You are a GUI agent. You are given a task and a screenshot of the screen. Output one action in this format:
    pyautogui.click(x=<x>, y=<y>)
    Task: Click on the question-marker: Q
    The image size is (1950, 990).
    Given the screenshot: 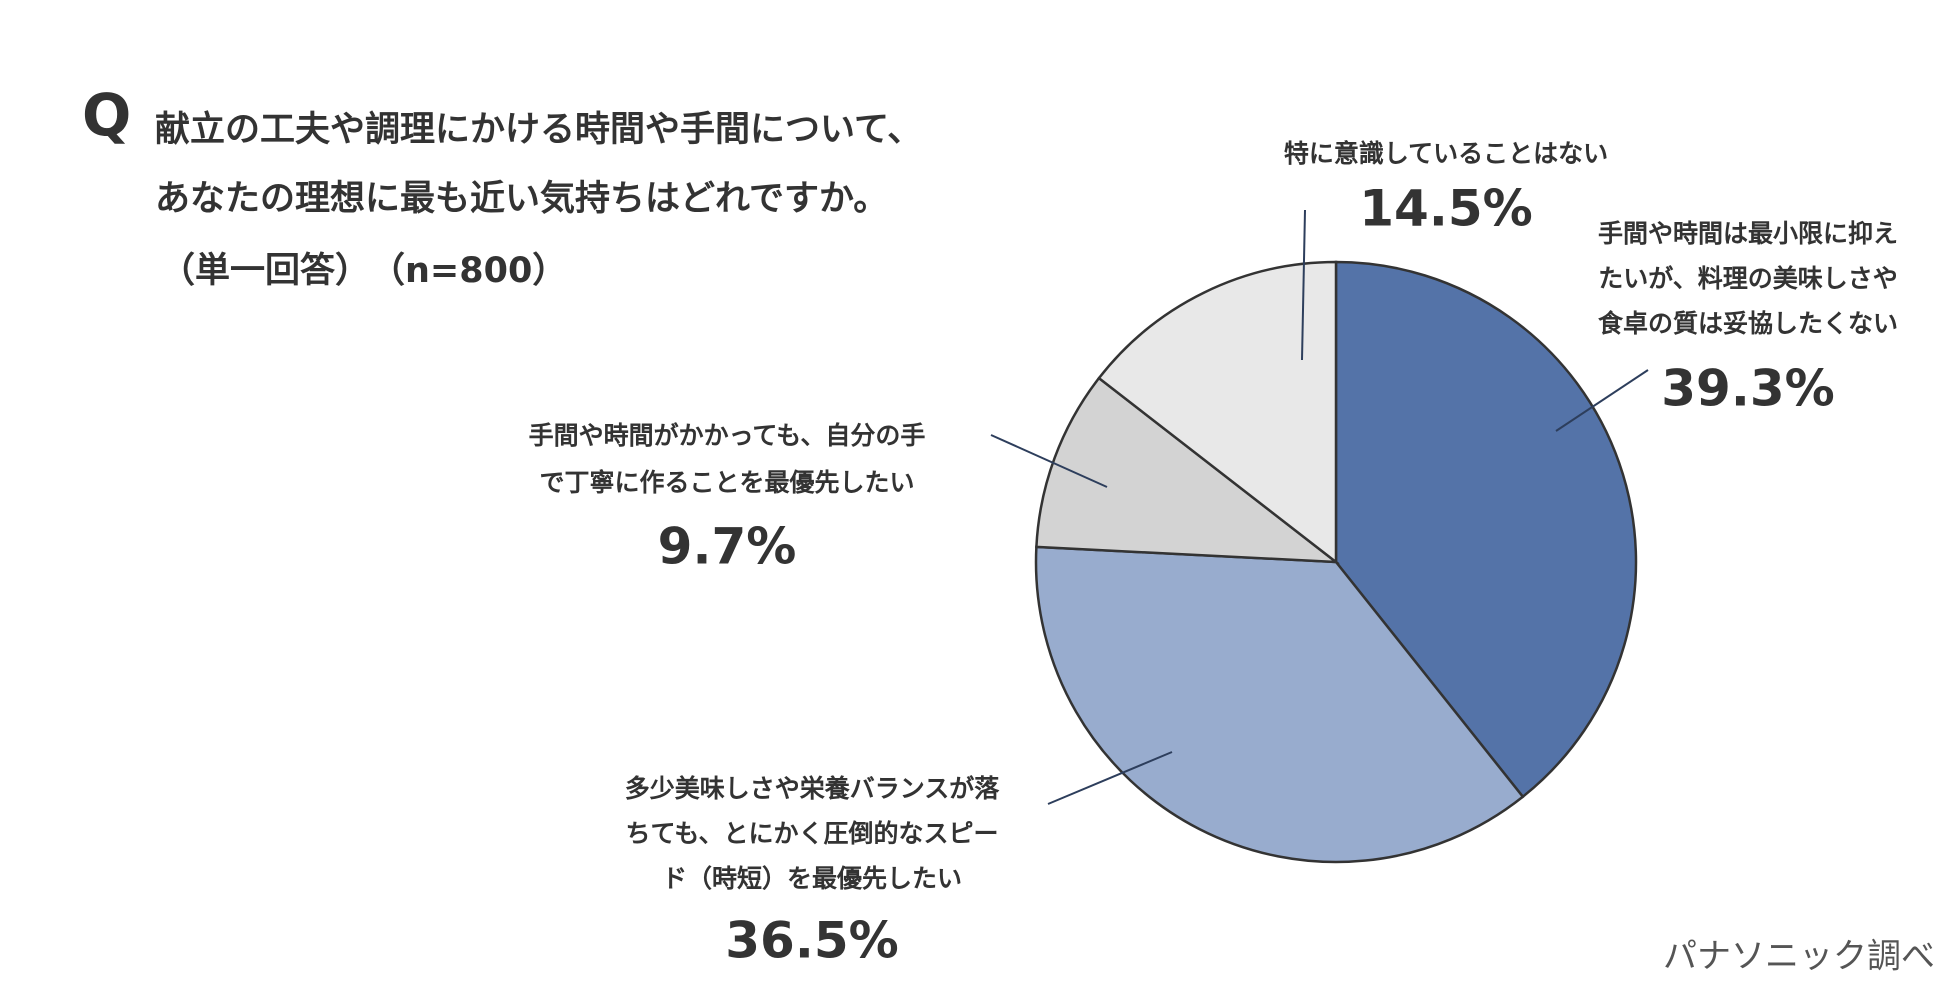 What is the action you would take?
    pyautogui.click(x=106, y=115)
    